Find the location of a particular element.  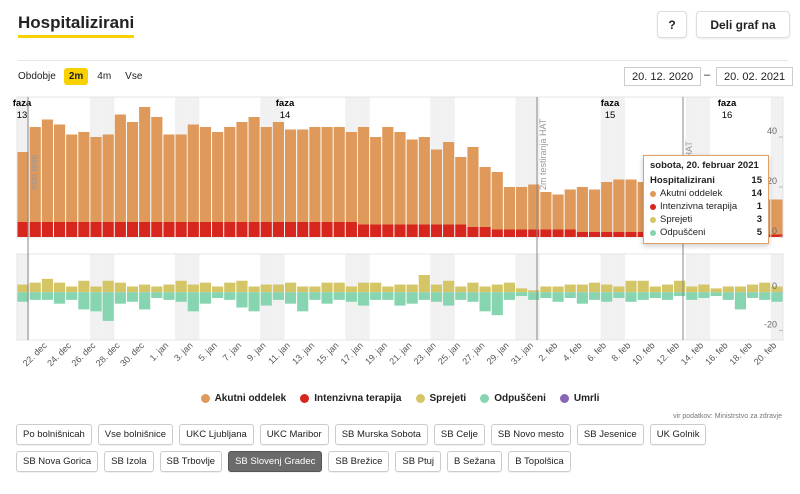

hospital-button: SB Trbovlje is located at coordinates (191, 461).